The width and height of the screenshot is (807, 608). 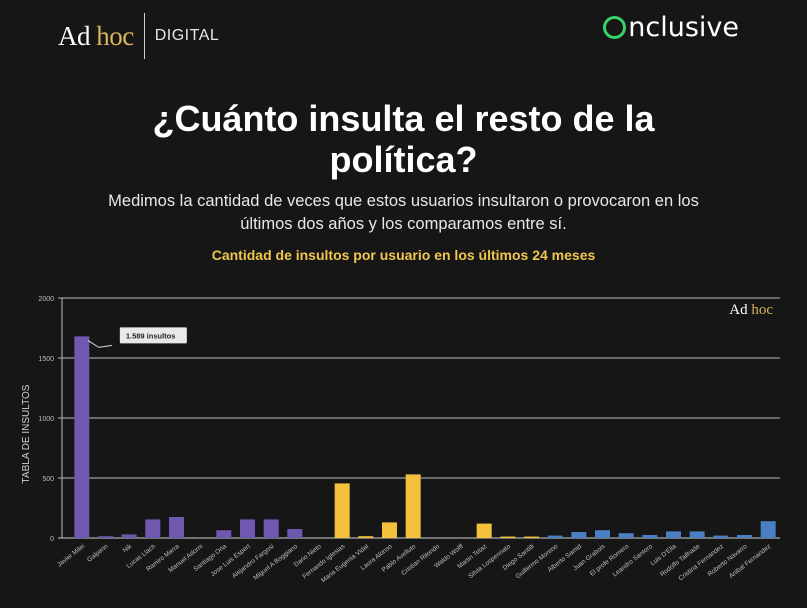 I want to click on annotation-text: 1.589 insultos, so click(x=151, y=335).